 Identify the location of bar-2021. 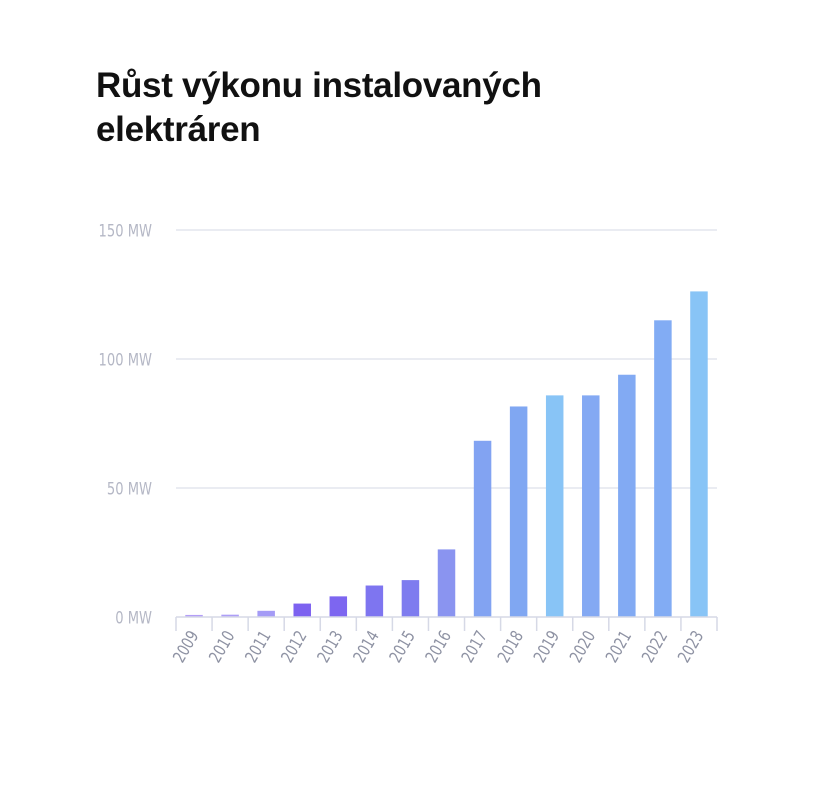
(627, 495).